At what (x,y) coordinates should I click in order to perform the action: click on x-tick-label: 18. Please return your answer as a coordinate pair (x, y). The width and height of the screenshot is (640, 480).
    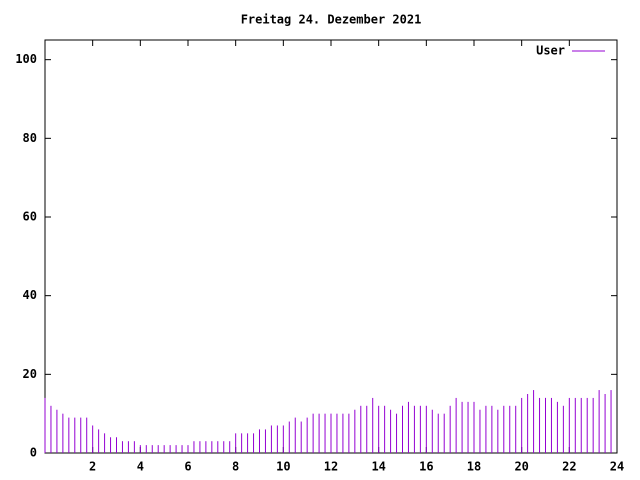
    Looking at the image, I should click on (474, 467).